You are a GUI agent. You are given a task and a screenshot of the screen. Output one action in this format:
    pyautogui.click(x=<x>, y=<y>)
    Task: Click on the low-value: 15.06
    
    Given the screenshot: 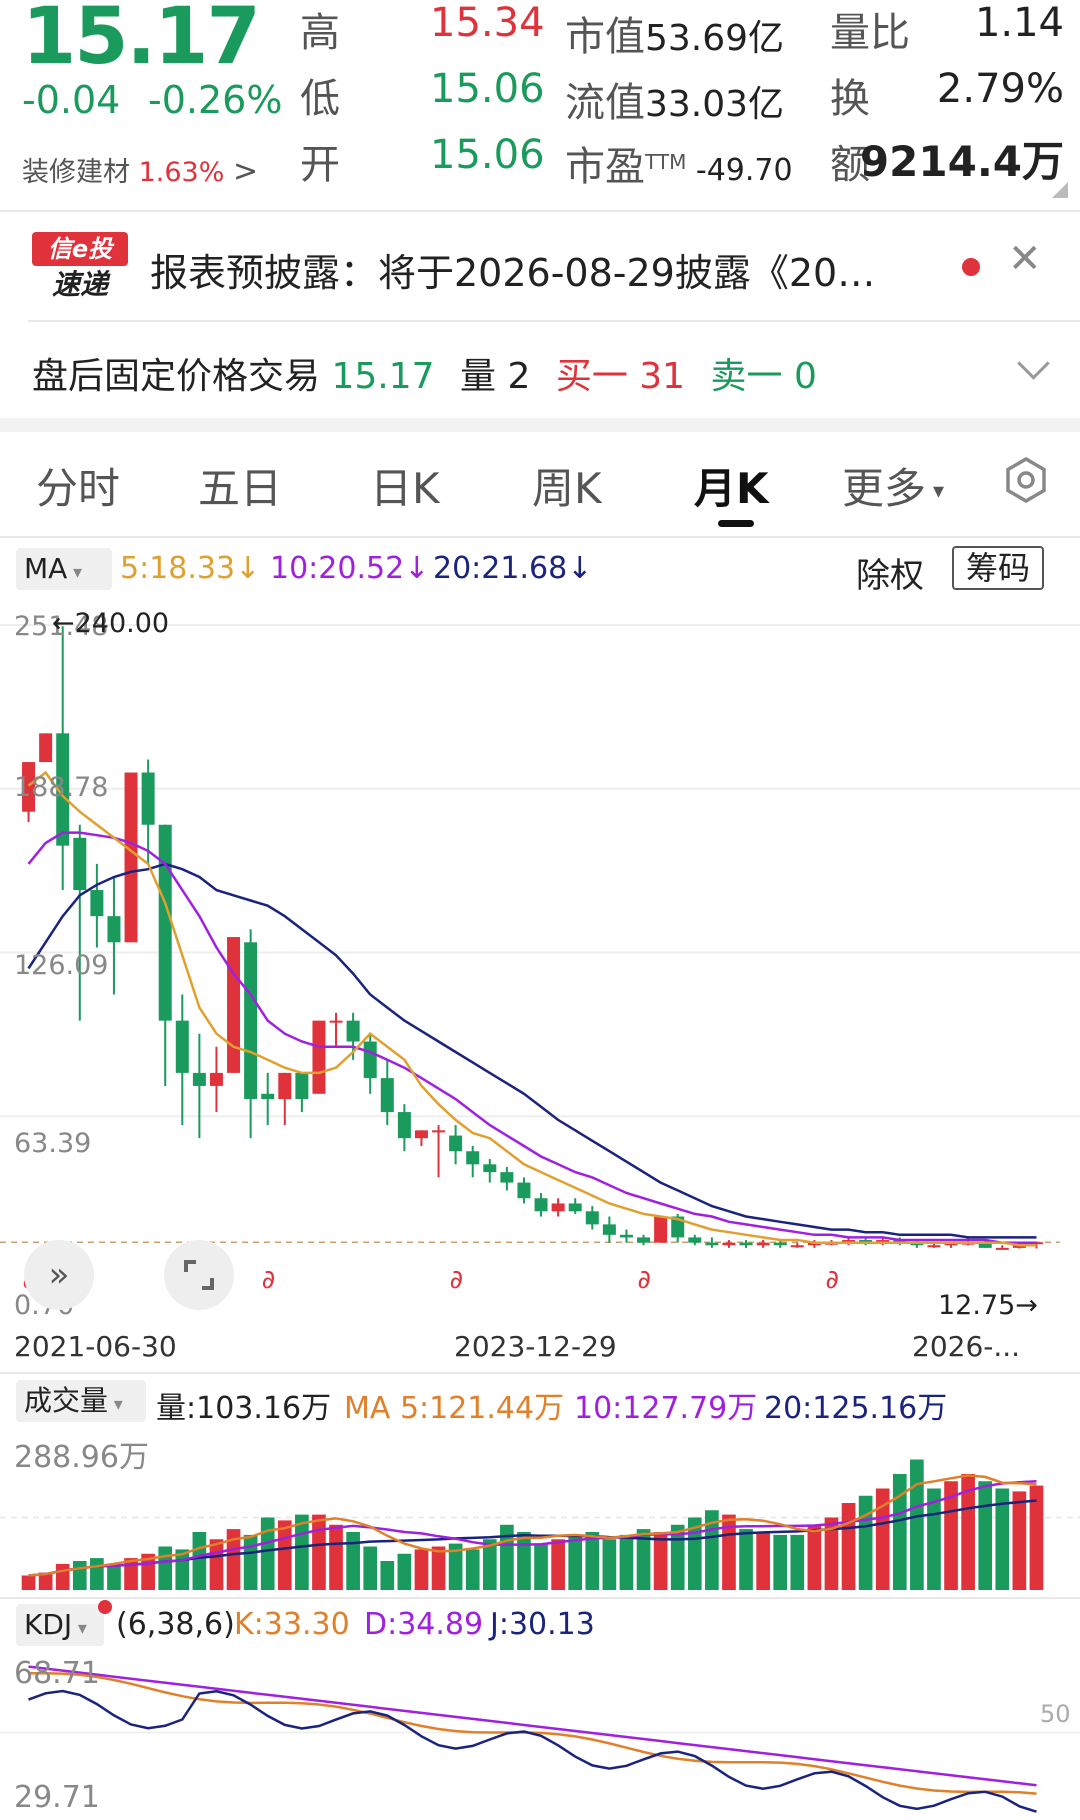 What is the action you would take?
    pyautogui.click(x=487, y=89)
    